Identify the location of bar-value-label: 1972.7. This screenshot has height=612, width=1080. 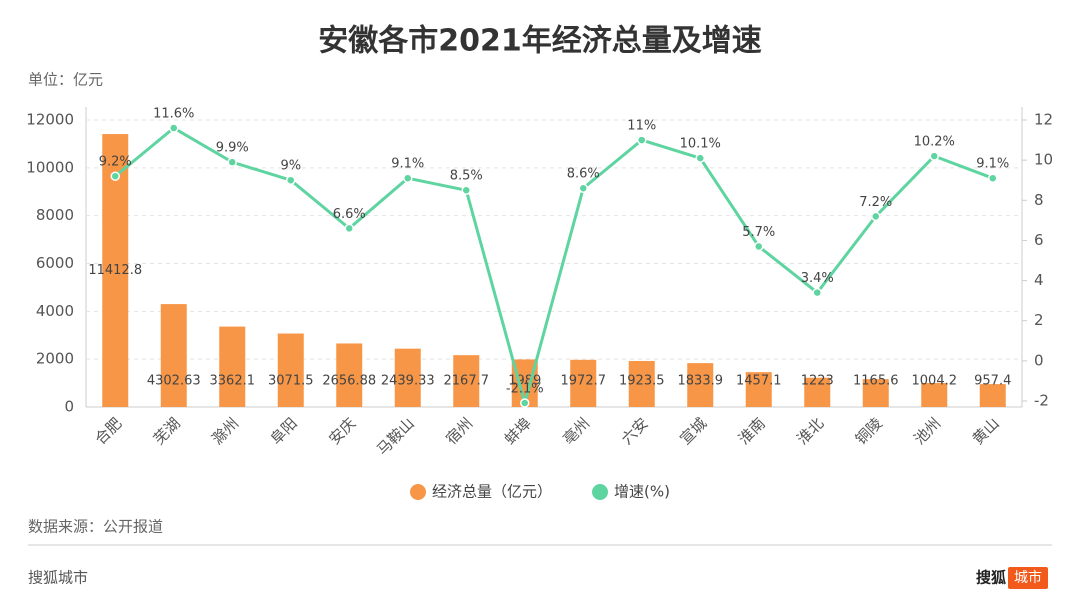
(584, 381).